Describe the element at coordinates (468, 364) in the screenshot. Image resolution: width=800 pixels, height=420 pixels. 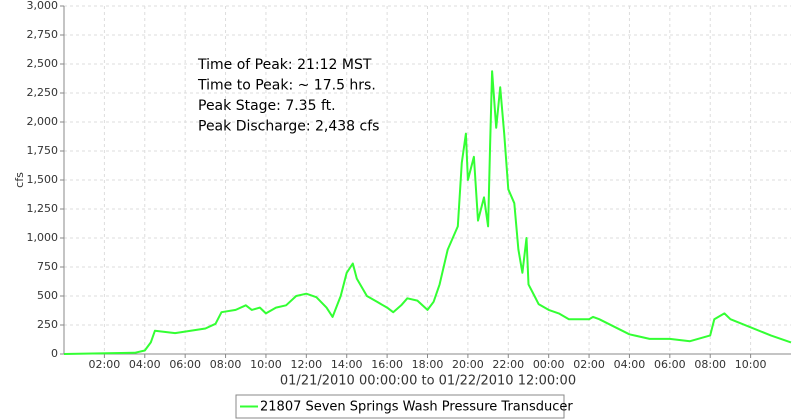
I see `x-tick-label: 20:00` at that location.